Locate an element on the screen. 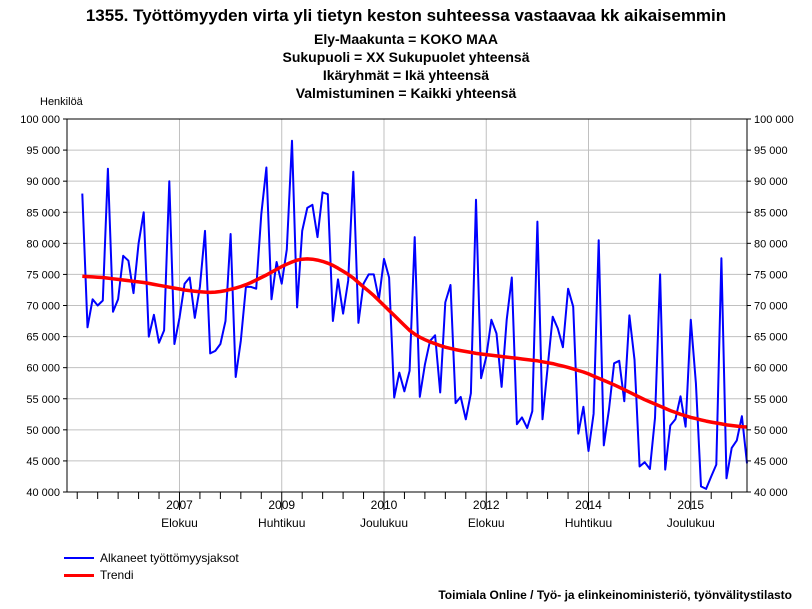 Image resolution: width=812 pixels, height=609 pixels. y-tick-label-right: 60 000 is located at coordinates (771, 369).